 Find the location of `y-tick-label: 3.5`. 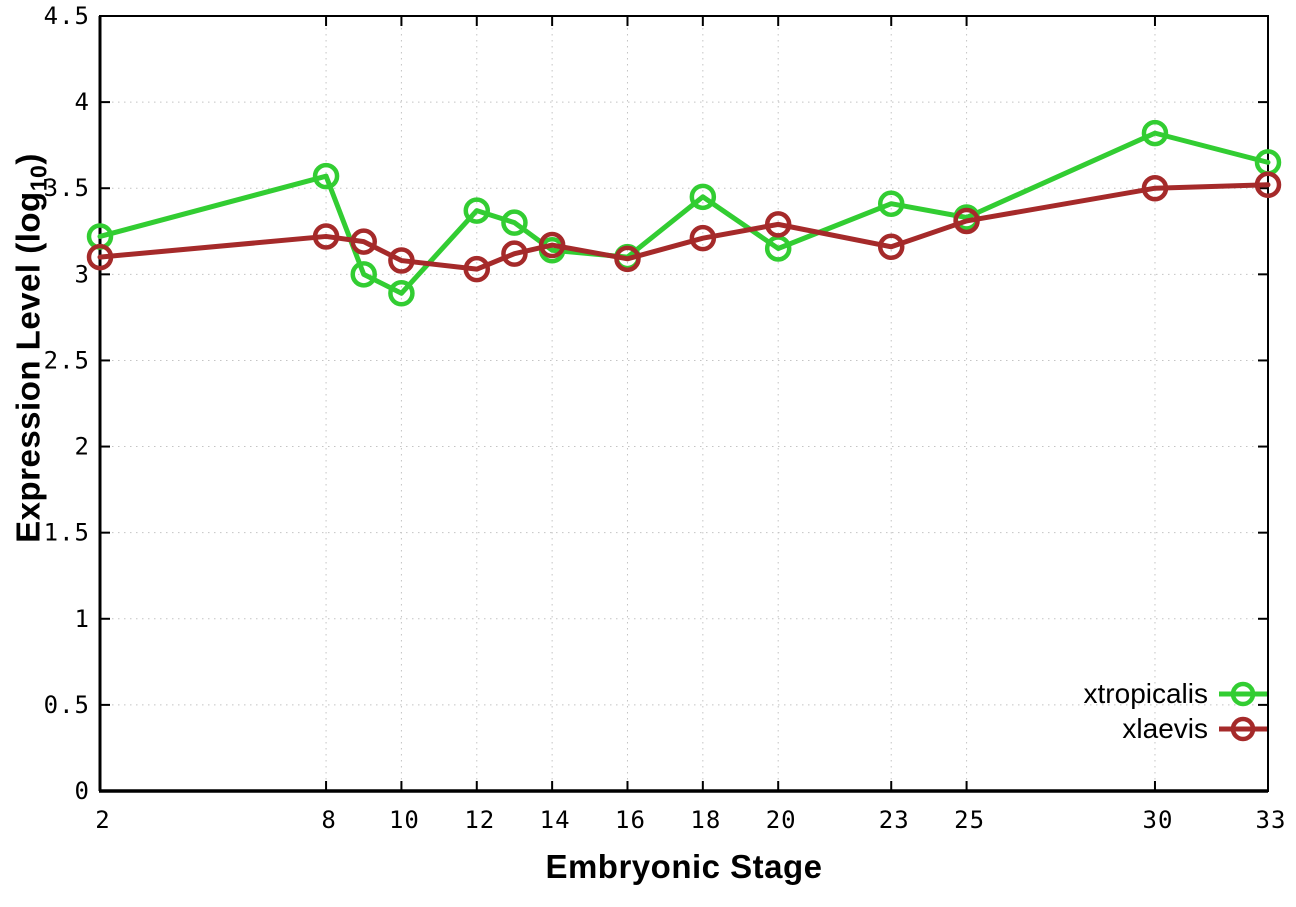

y-tick-label: 3.5 is located at coordinates (67, 188).